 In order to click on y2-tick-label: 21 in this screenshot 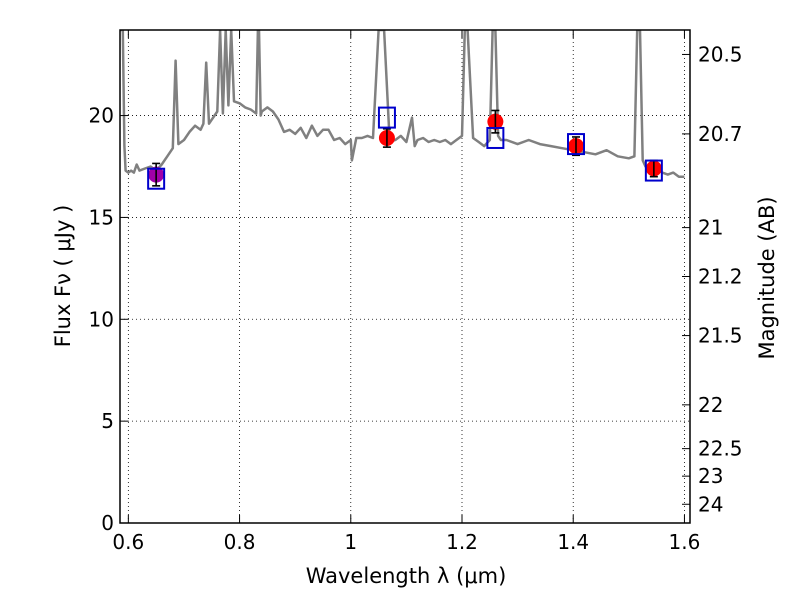, I will do `click(710, 228)`.